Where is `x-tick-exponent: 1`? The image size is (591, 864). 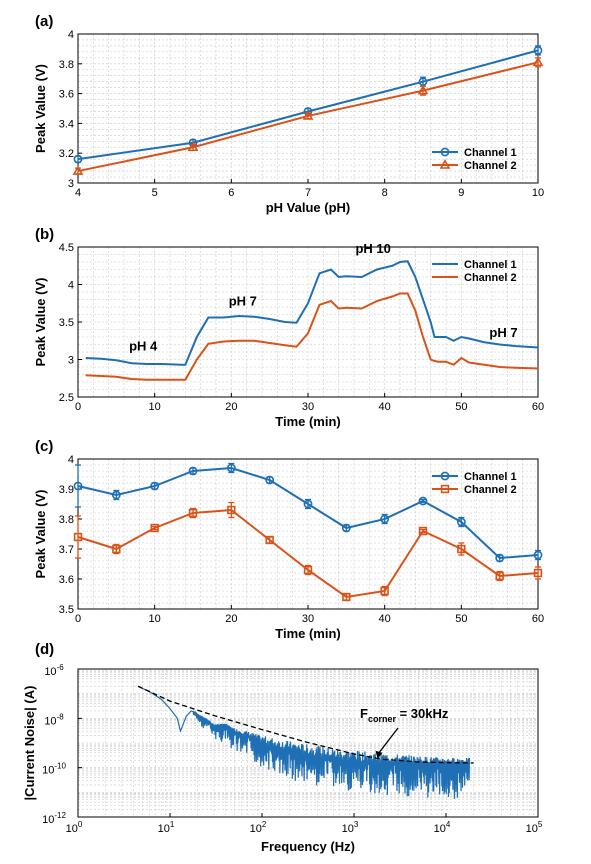
x-tick-exponent: 1 is located at coordinates (172, 824).